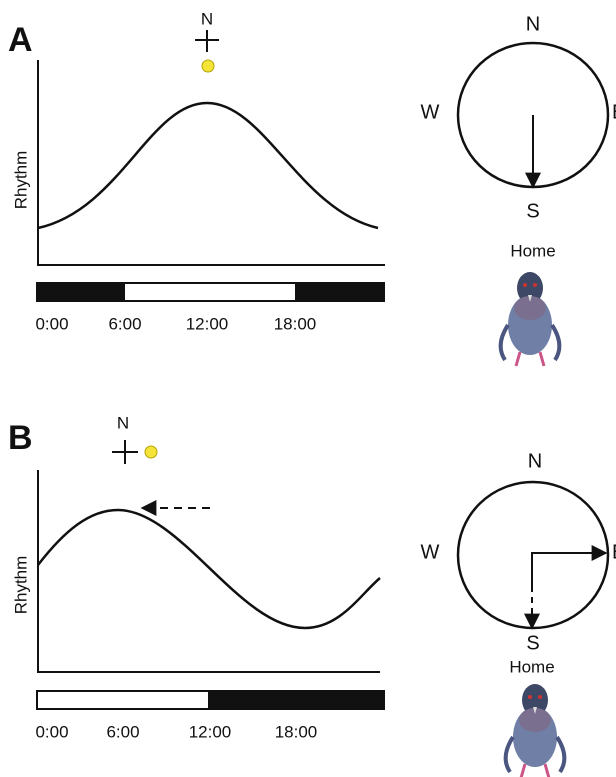 Image resolution: width=616 pixels, height=777 pixels. Describe the element at coordinates (20, 40) in the screenshot. I see `panel-label: A` at that location.